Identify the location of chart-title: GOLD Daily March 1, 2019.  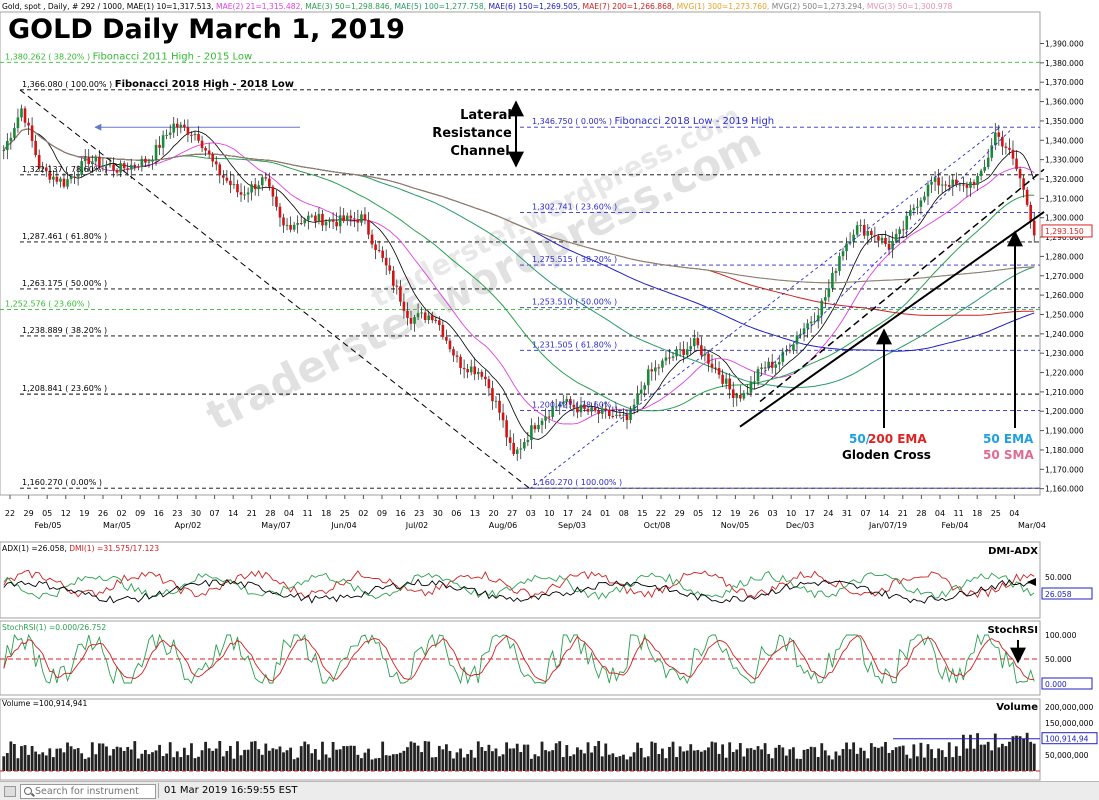
(206, 29).